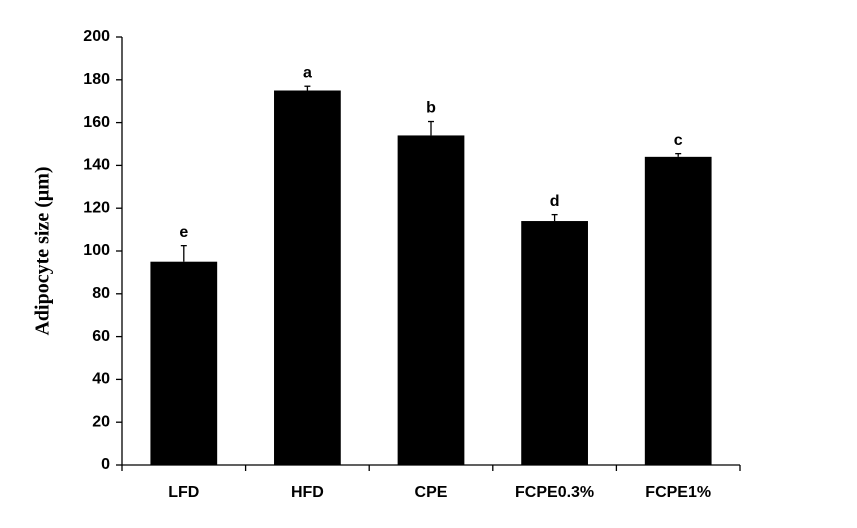  What do you see at coordinates (431, 108) in the screenshot?
I see `significance-letter: b` at bounding box center [431, 108].